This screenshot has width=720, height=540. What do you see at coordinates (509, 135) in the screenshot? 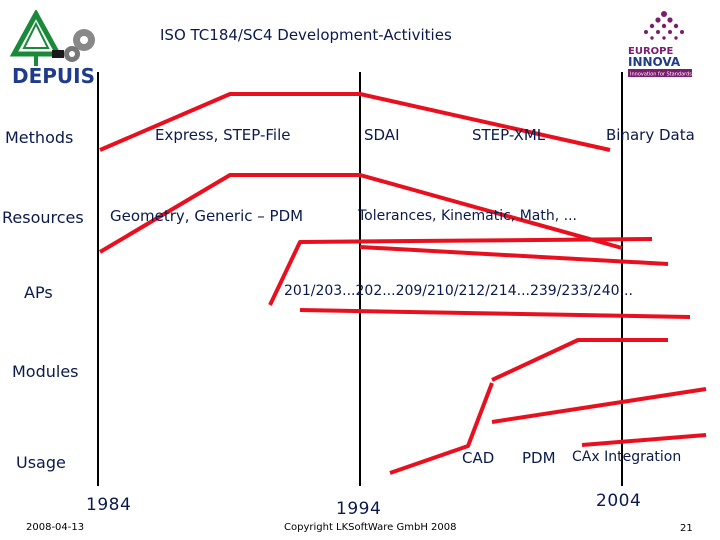
I see `method-step-xml: STEP-XML` at bounding box center [509, 135].